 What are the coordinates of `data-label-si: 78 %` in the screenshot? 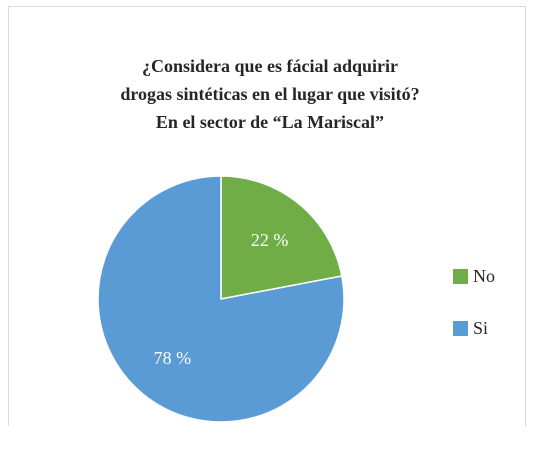 It's located at (173, 358).